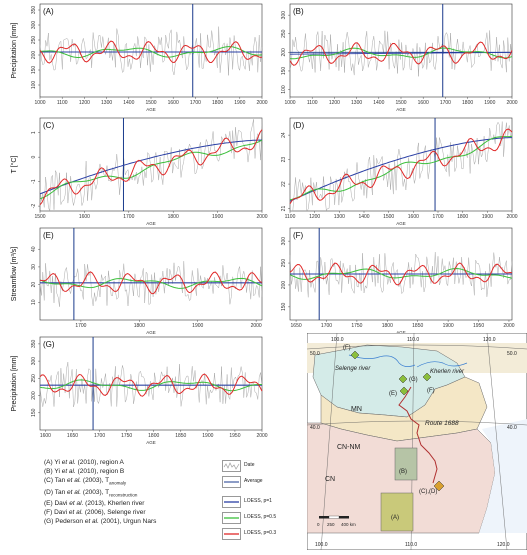 The width and height of the screenshot is (527, 555). I want to click on source-item: (B) Yi et al. (2010), region B, so click(84, 472).